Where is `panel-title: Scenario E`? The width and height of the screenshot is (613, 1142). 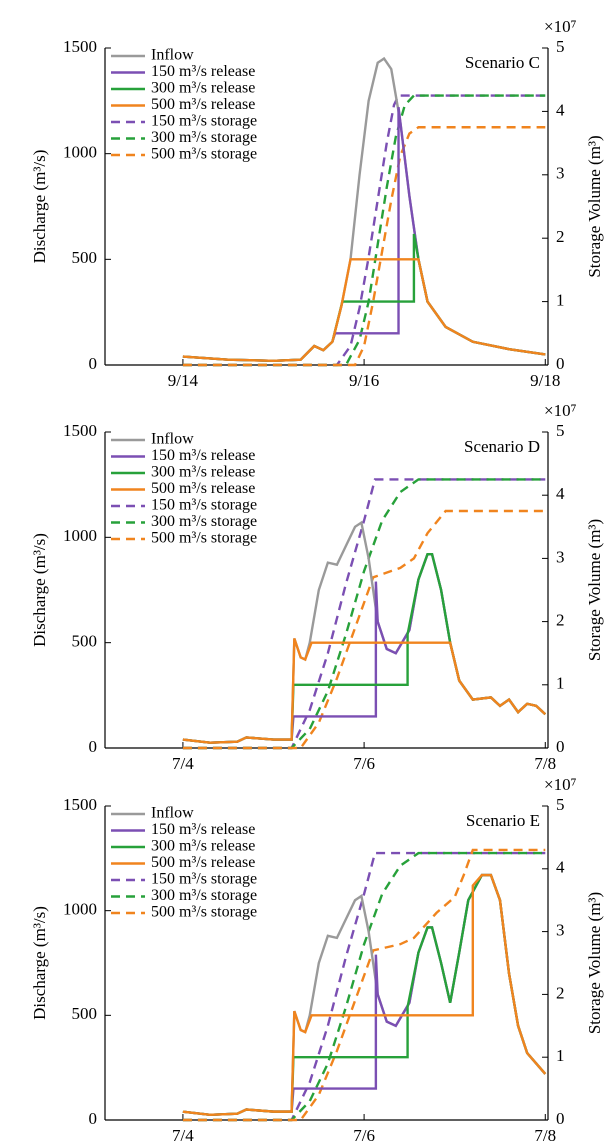
panel-title: Scenario E is located at coordinates (503, 820).